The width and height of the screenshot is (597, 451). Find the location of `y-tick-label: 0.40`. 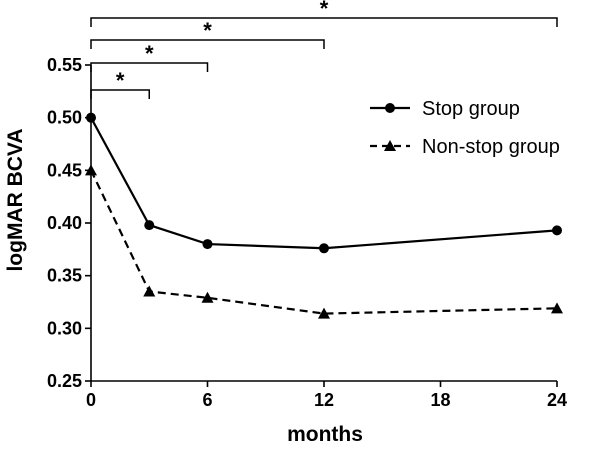

y-tick-label: 0.40 is located at coordinates (64, 223).